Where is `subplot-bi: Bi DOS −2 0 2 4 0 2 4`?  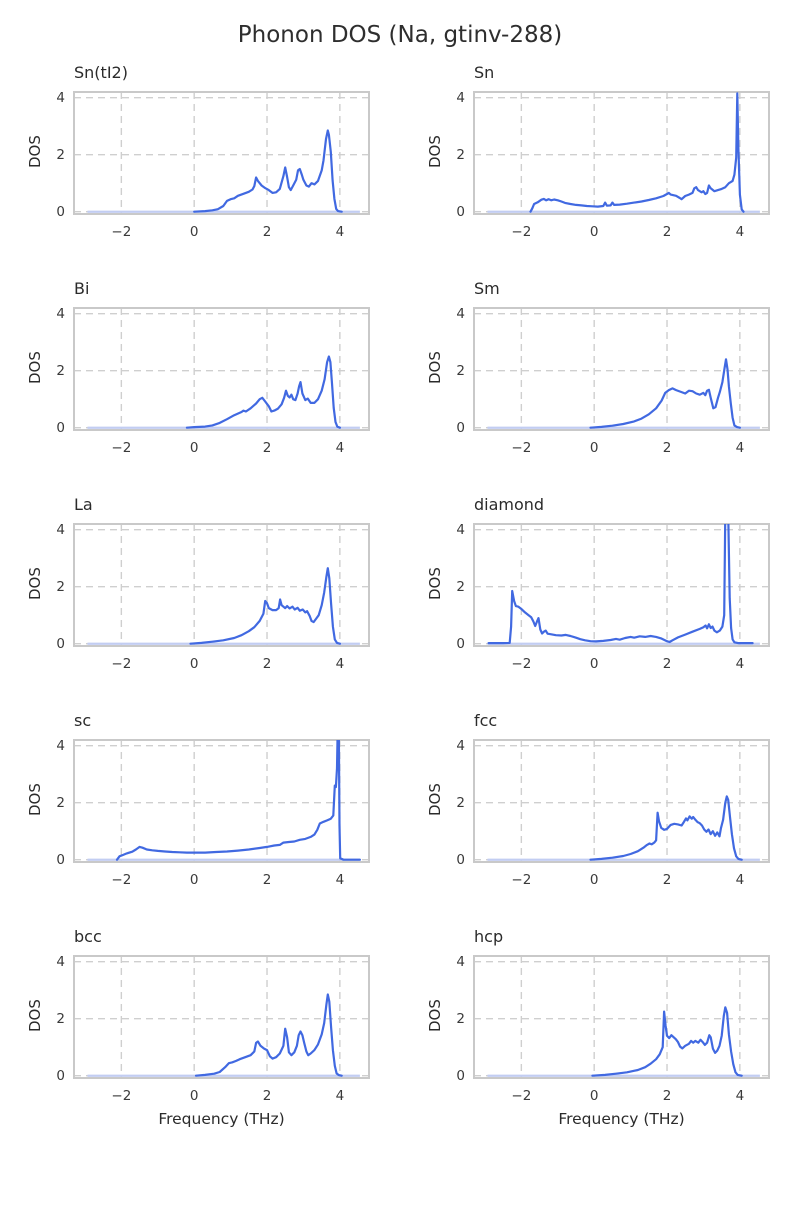
subplot-bi: Bi DOS −2 0 2 4 0 2 4 is located at coordinates (200, 369).